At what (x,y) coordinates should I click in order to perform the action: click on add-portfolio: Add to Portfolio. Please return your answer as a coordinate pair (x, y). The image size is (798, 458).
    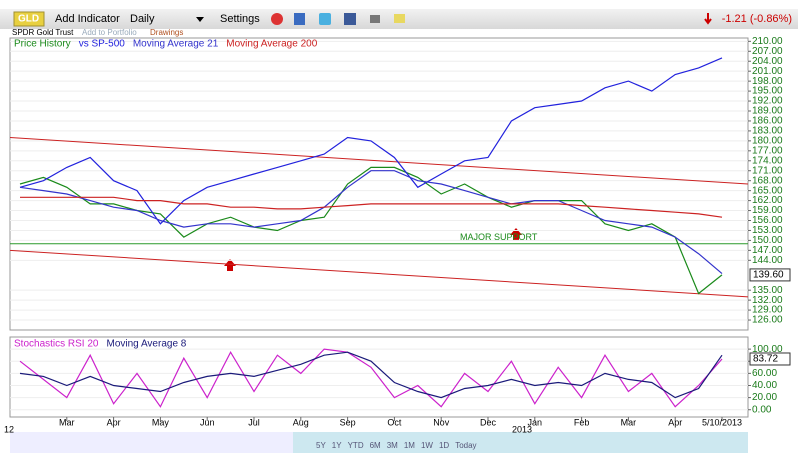
    Looking at the image, I should click on (109, 32).